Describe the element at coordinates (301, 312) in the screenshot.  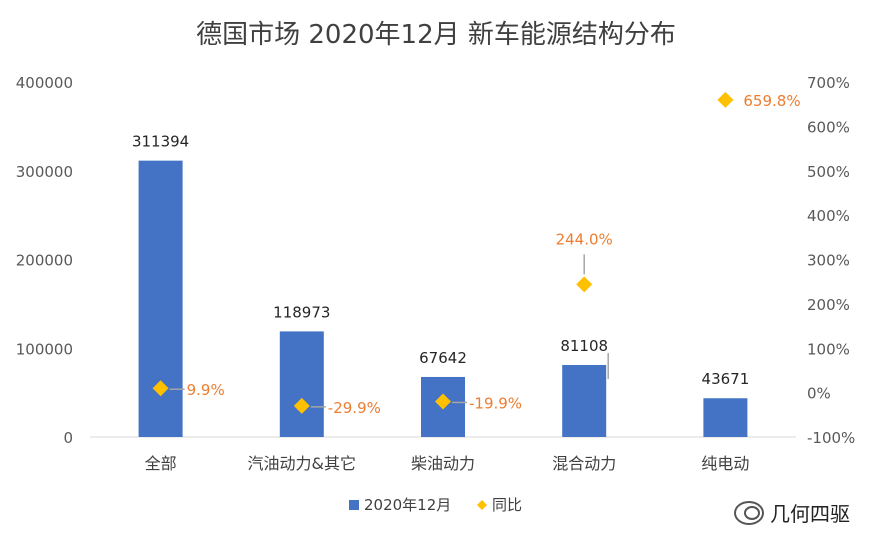
I see `bar-value-label: 118973` at that location.